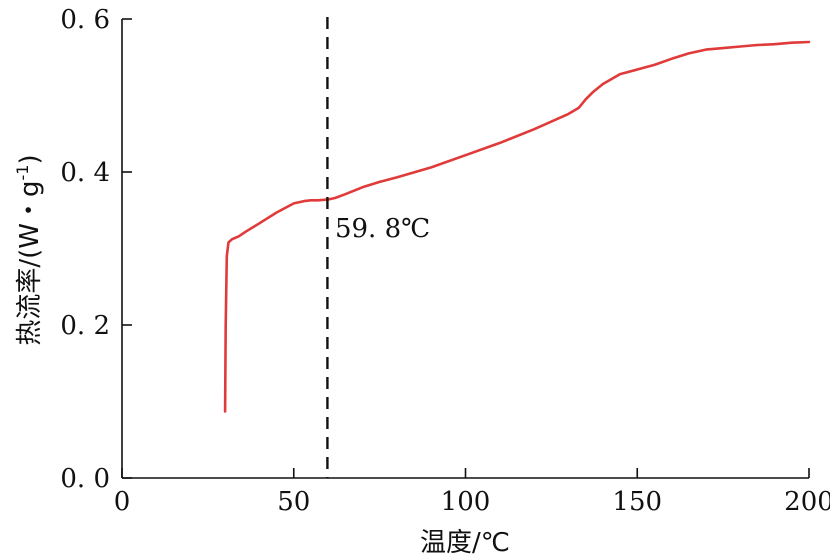 The image size is (830, 555). Describe the element at coordinates (637, 502) in the screenshot. I see `x-tick-label: 150` at that location.